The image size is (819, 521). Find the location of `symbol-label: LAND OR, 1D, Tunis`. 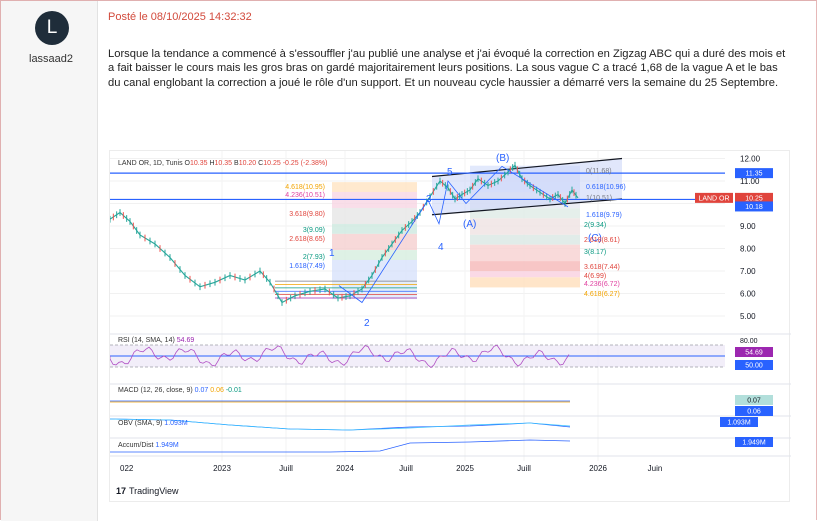

symbol-label: LAND OR, 1D, Tunis is located at coordinates (150, 163).